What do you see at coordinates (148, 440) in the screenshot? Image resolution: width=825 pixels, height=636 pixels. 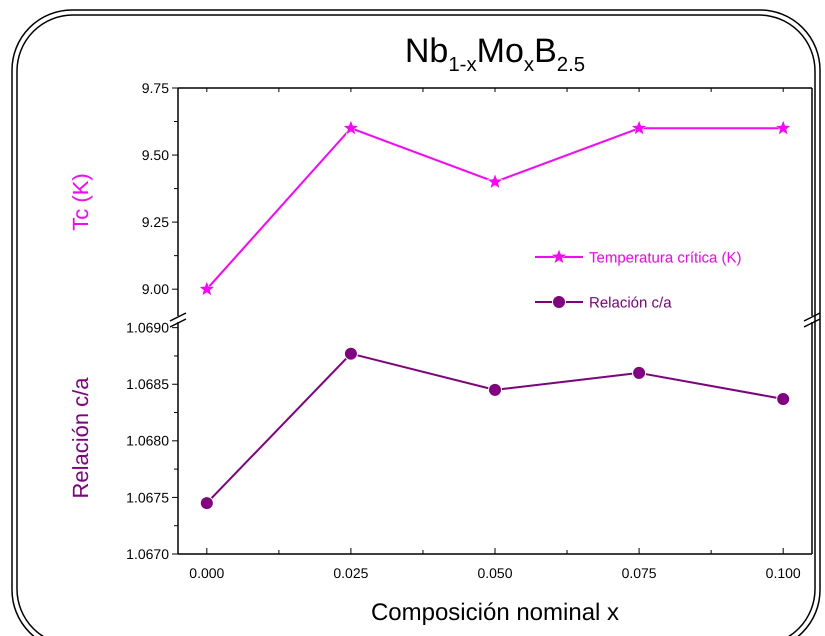 I see `y-tick-label: 1.0680` at bounding box center [148, 440].